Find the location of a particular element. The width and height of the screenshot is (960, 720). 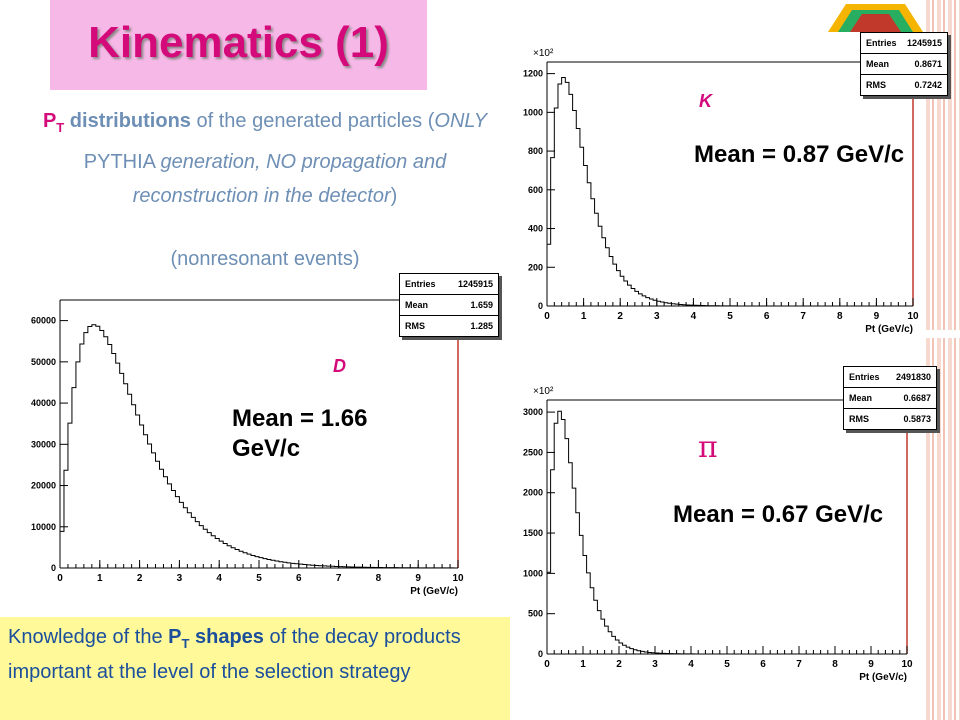

mean-text-k: Mean = 0.87 GeV/c is located at coordinates (799, 154).